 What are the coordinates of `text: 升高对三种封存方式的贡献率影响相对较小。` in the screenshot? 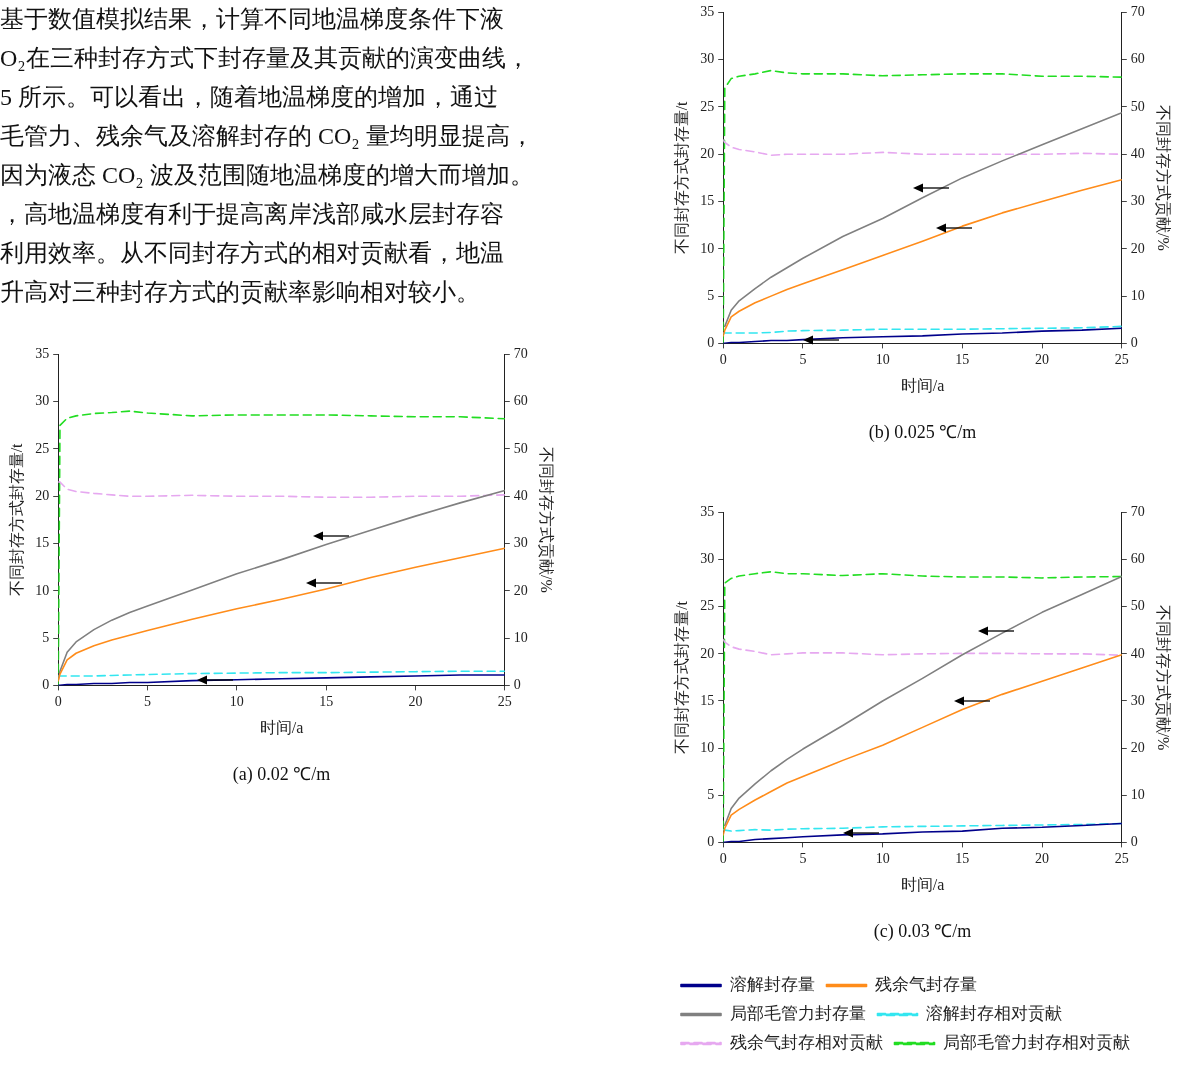 It's located at (240, 292).